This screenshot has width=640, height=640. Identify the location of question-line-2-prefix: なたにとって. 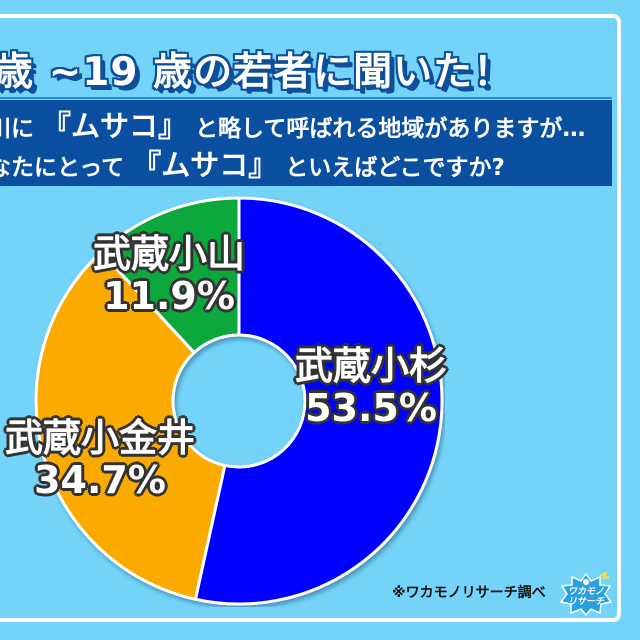
(62, 168).